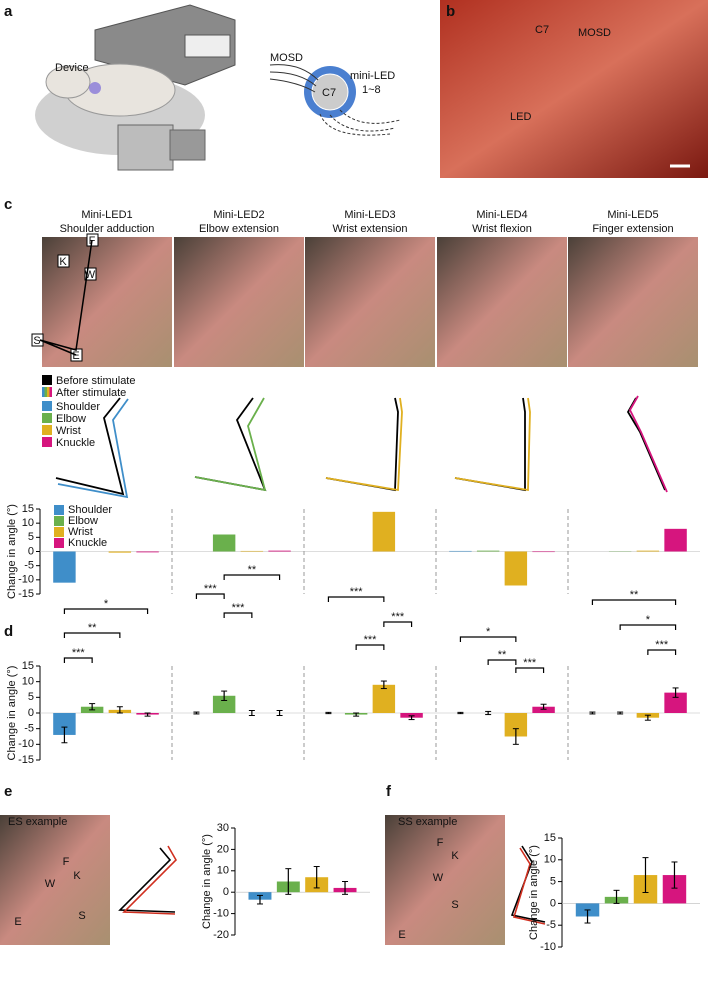 This screenshot has height=993, width=708. What do you see at coordinates (26, 760) in the screenshot?
I see `y-tick-label: -15` at bounding box center [26, 760].